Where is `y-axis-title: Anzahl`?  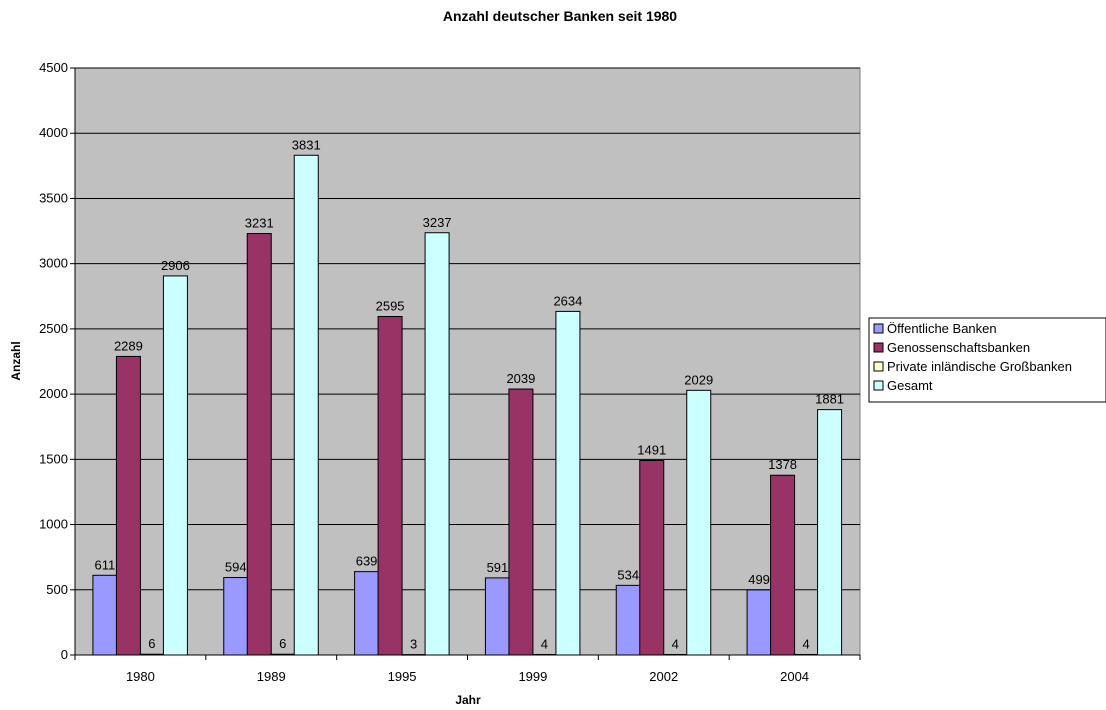
y-axis-title: Anzahl is located at coordinates (16, 360).